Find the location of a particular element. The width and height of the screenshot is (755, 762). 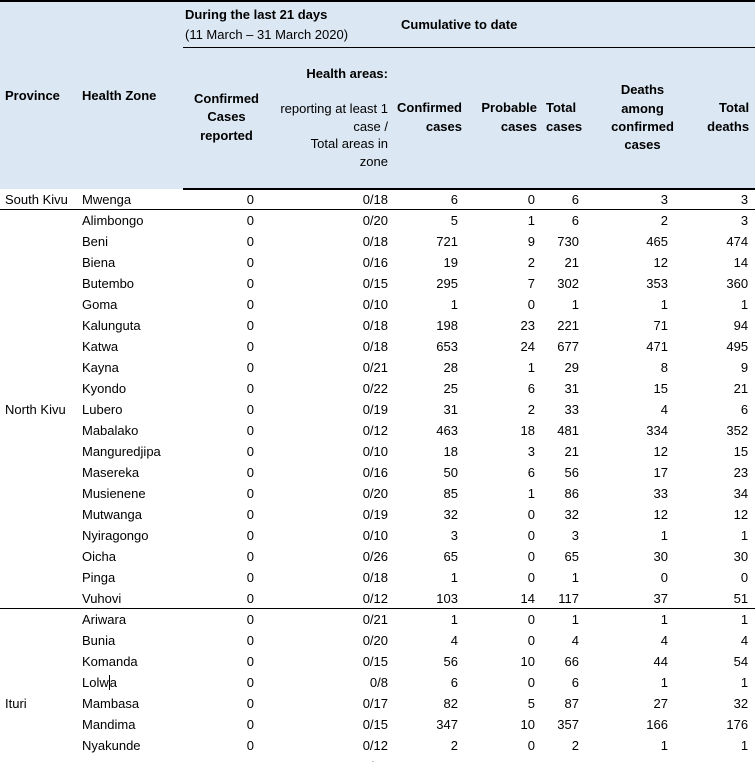

value-cell: 0/17 is located at coordinates (375, 703).